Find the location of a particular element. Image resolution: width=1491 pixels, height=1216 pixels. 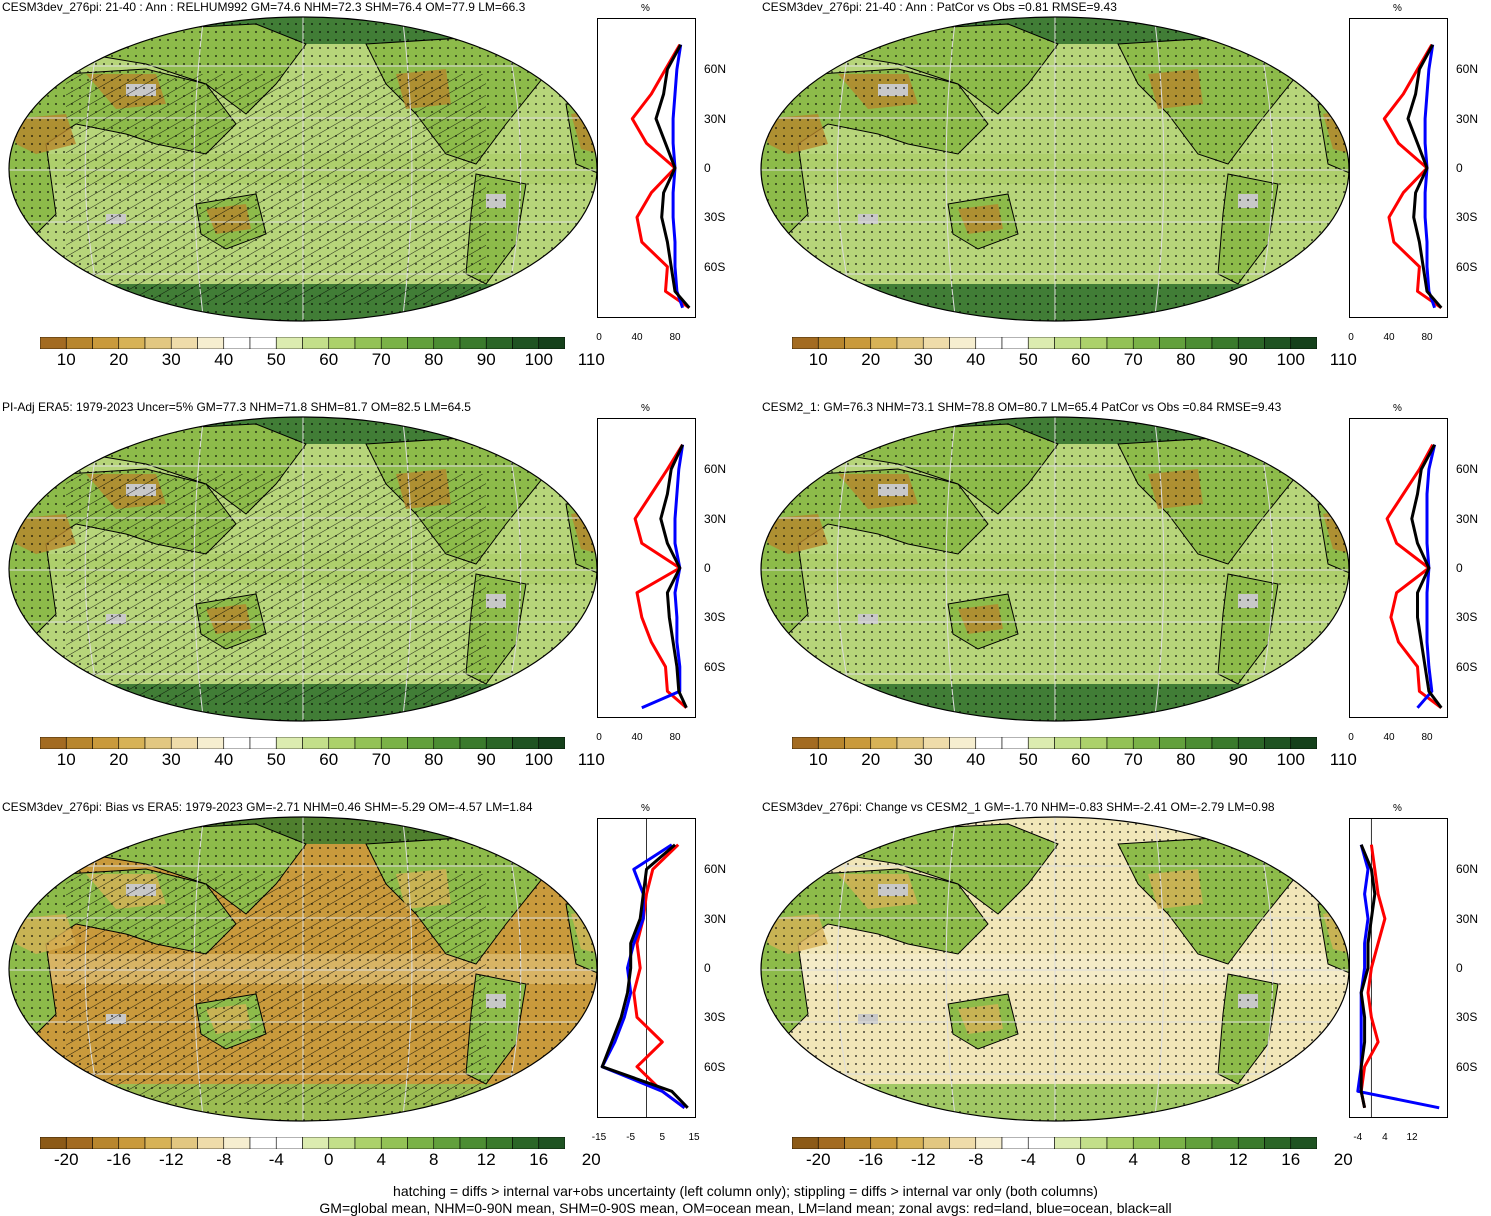

colorbar-label: 12 is located at coordinates (1238, 1159).